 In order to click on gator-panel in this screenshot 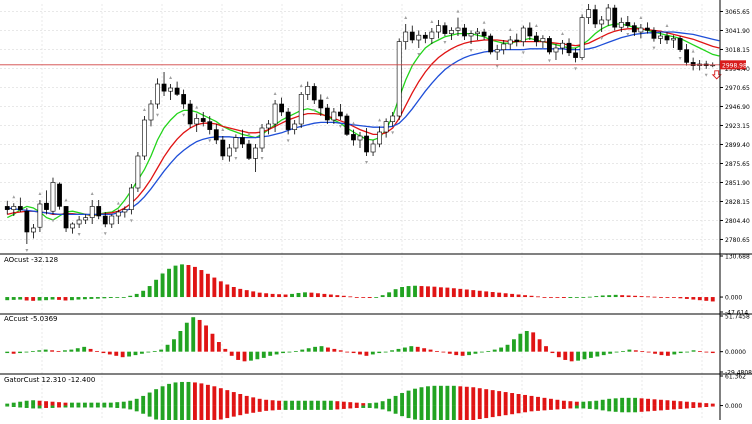, I will do `click(360, 402)`.